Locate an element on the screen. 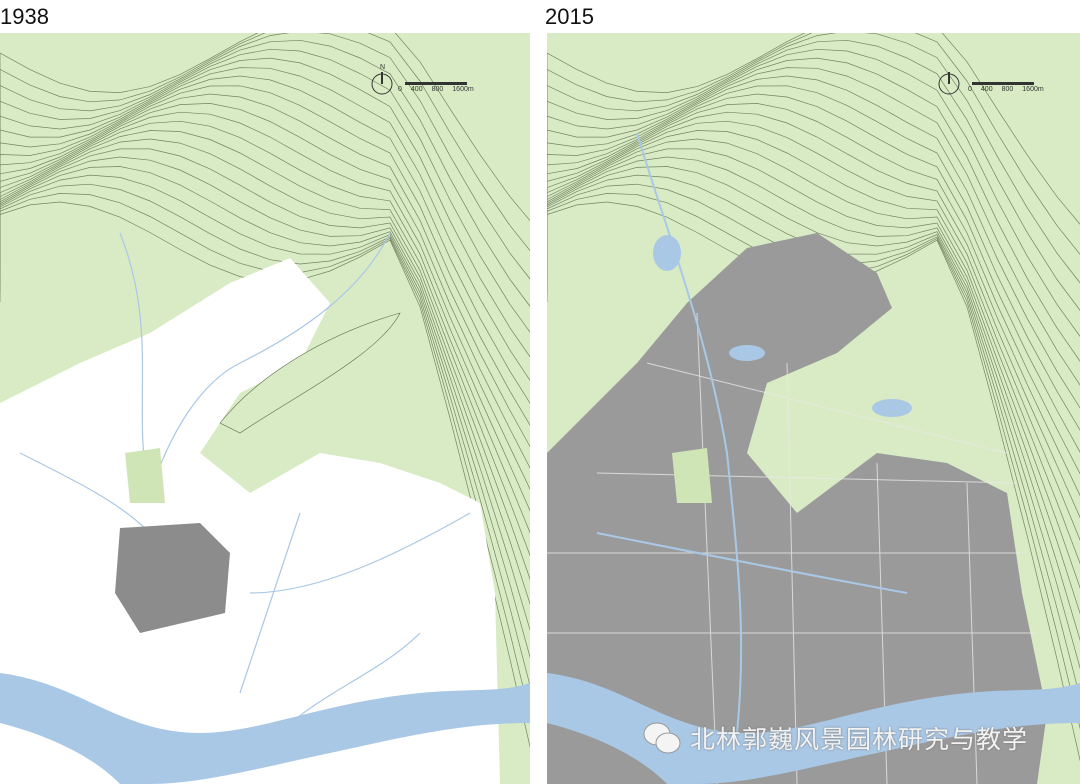 This screenshot has width=1080, height=784. scale-labels-2015: 0 400 800 1600m is located at coordinates (1006, 89).